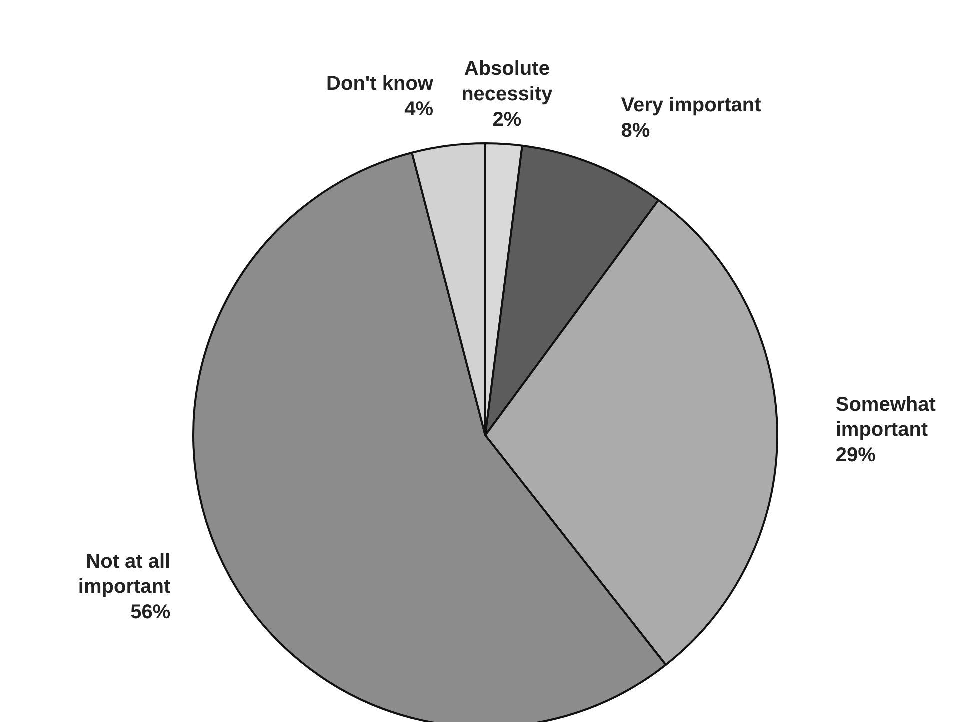 The width and height of the screenshot is (956, 722). What do you see at coordinates (380, 83) in the screenshot?
I see `slice-label: Don't know` at bounding box center [380, 83].